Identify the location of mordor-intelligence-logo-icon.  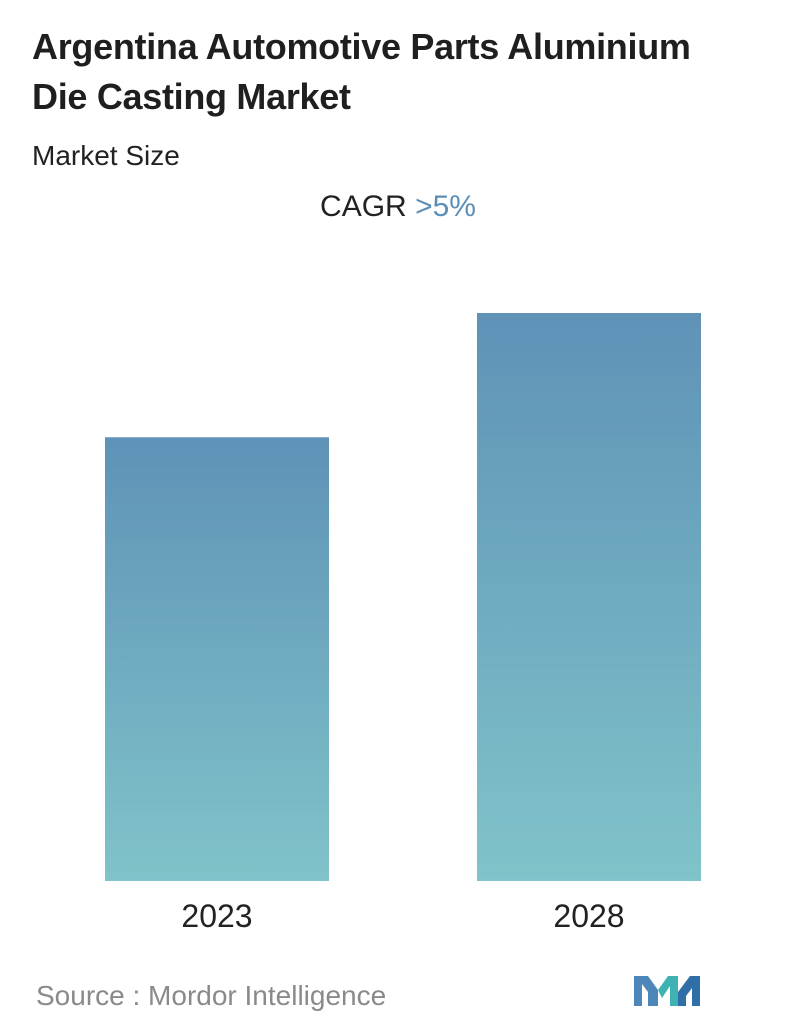
(667, 991).